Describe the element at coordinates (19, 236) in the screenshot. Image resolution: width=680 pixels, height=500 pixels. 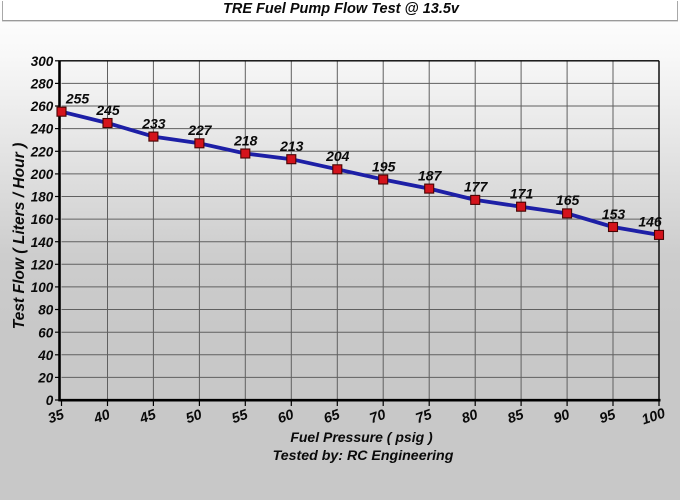
I see `svg-text: Test Flow ( Liters / Hour )` at that location.